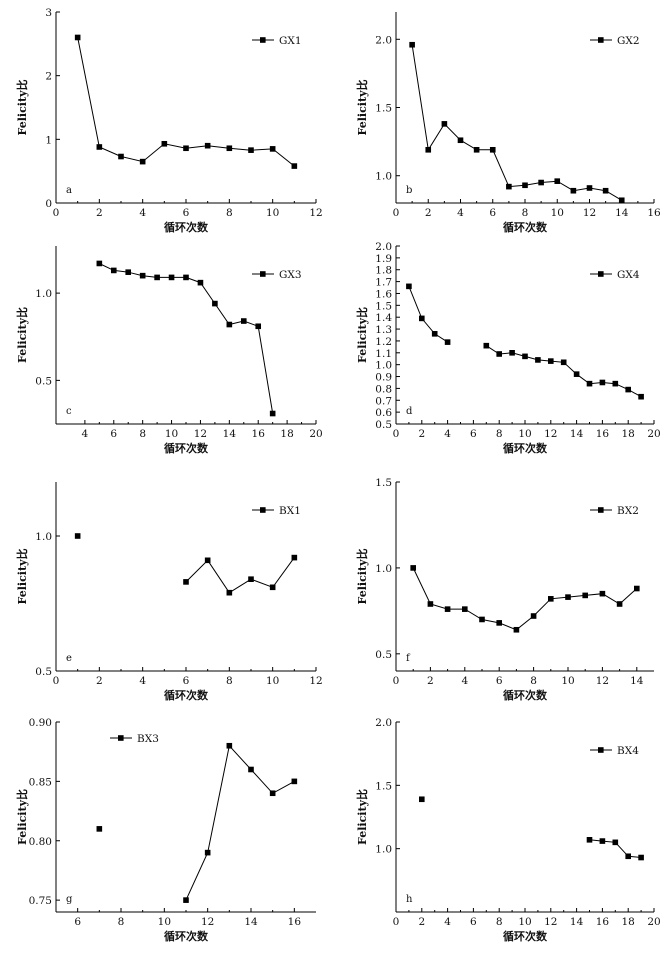  What do you see at coordinates (142, 213) in the screenshot?
I see `chart-a-x-tick-label: 4` at bounding box center [142, 213].